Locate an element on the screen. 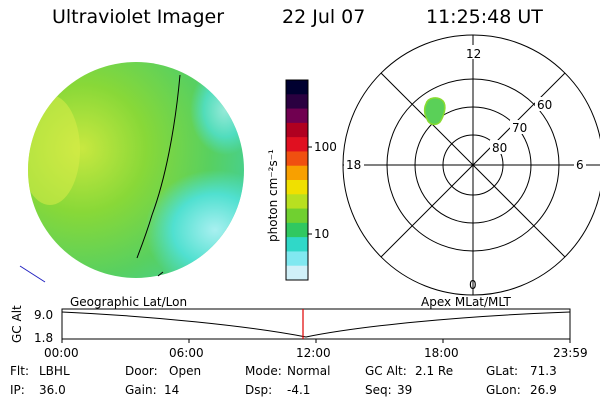 Image resolution: width=600 pixels, height=400 pixels. terminator-line is located at coordinates (158, 166).